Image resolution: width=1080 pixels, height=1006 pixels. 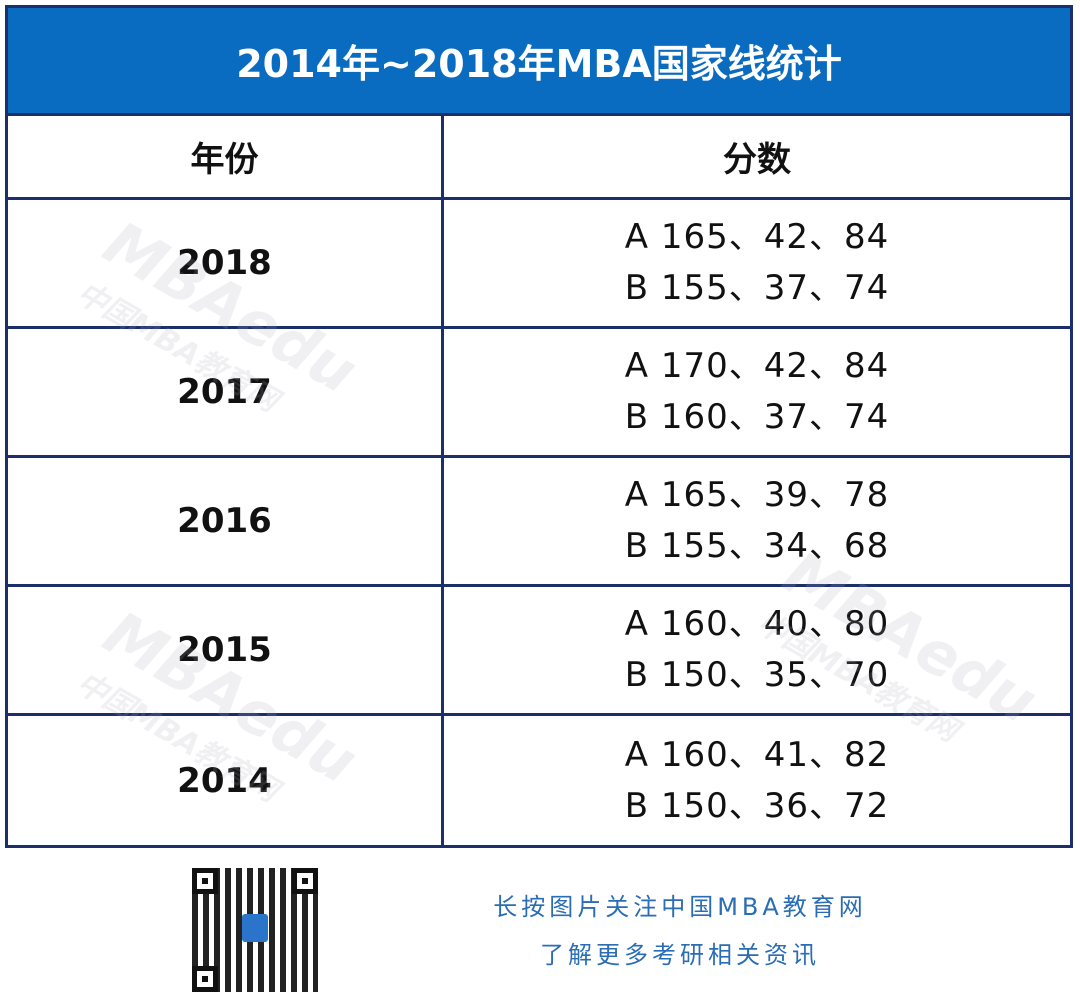 I want to click on header-score: 分数, so click(x=757, y=160).